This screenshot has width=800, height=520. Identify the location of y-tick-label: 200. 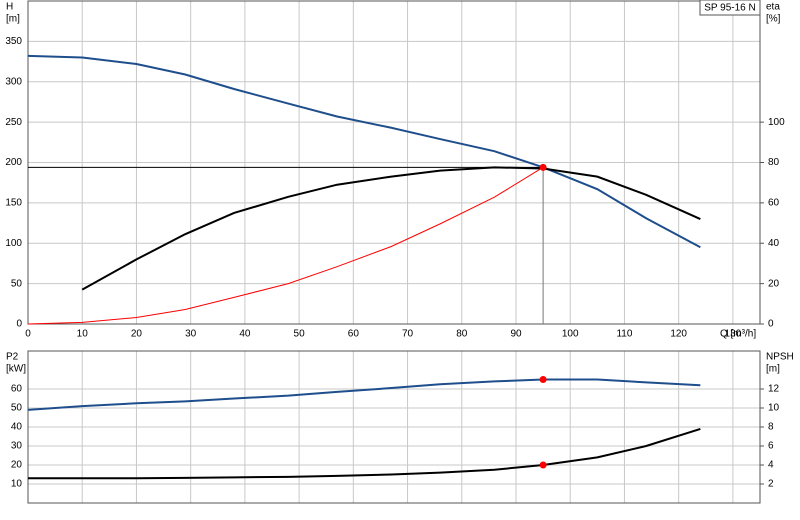
(13, 162).